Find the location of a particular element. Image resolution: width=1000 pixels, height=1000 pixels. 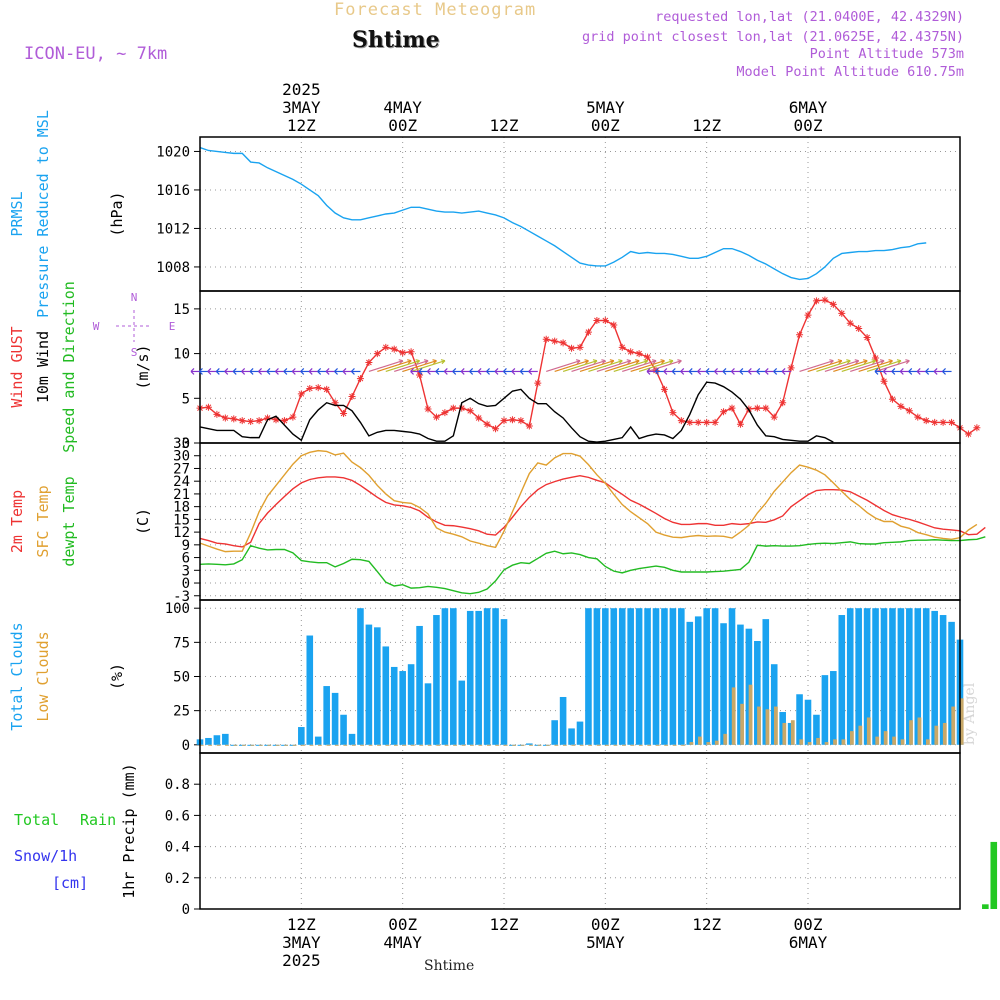

top-time-label: 00Z is located at coordinates (402, 125).